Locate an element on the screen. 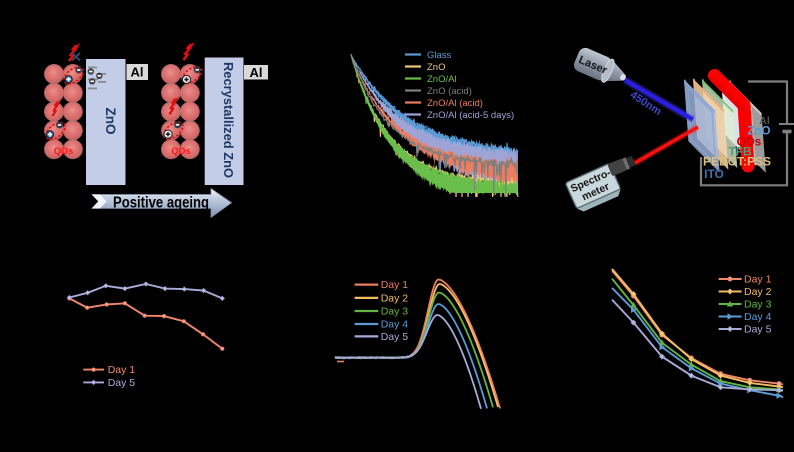 This screenshot has height=452, width=794. svg-text: ZnO (acid) is located at coordinates (449, 91).